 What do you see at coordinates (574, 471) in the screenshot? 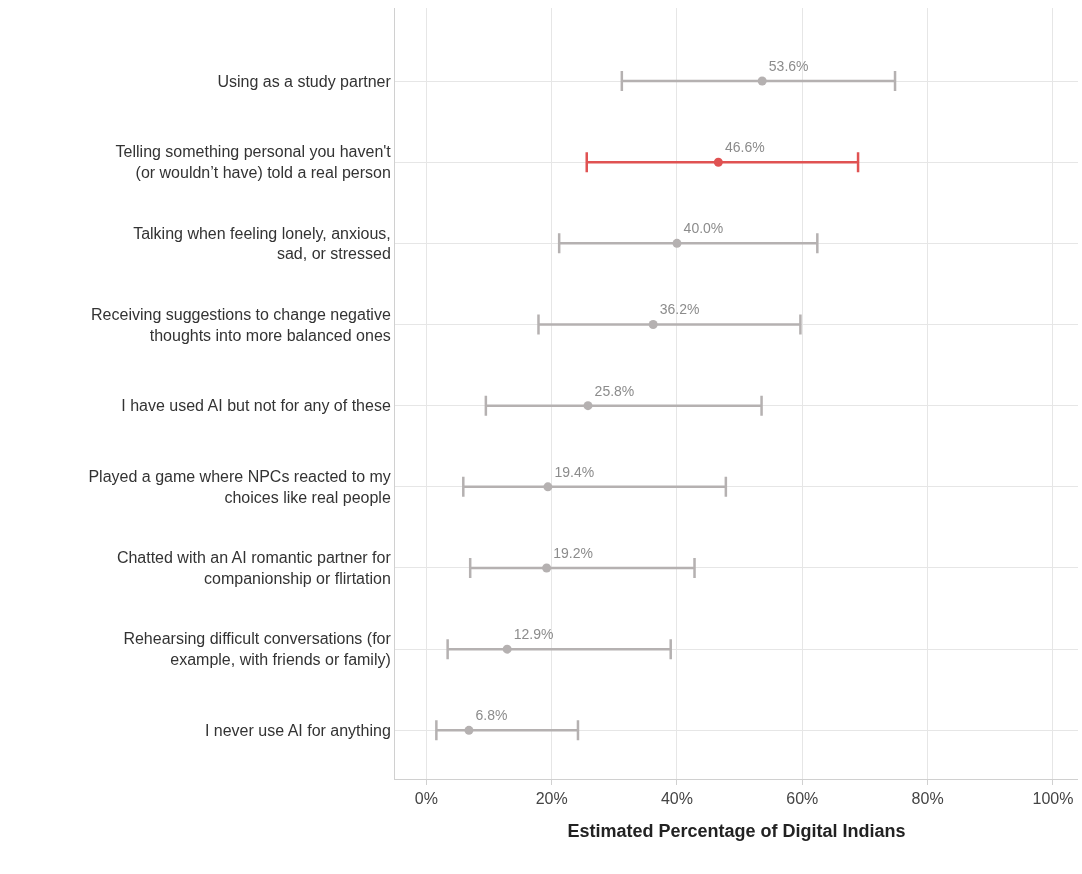
I see `data-label: 19.4%` at bounding box center [574, 471].